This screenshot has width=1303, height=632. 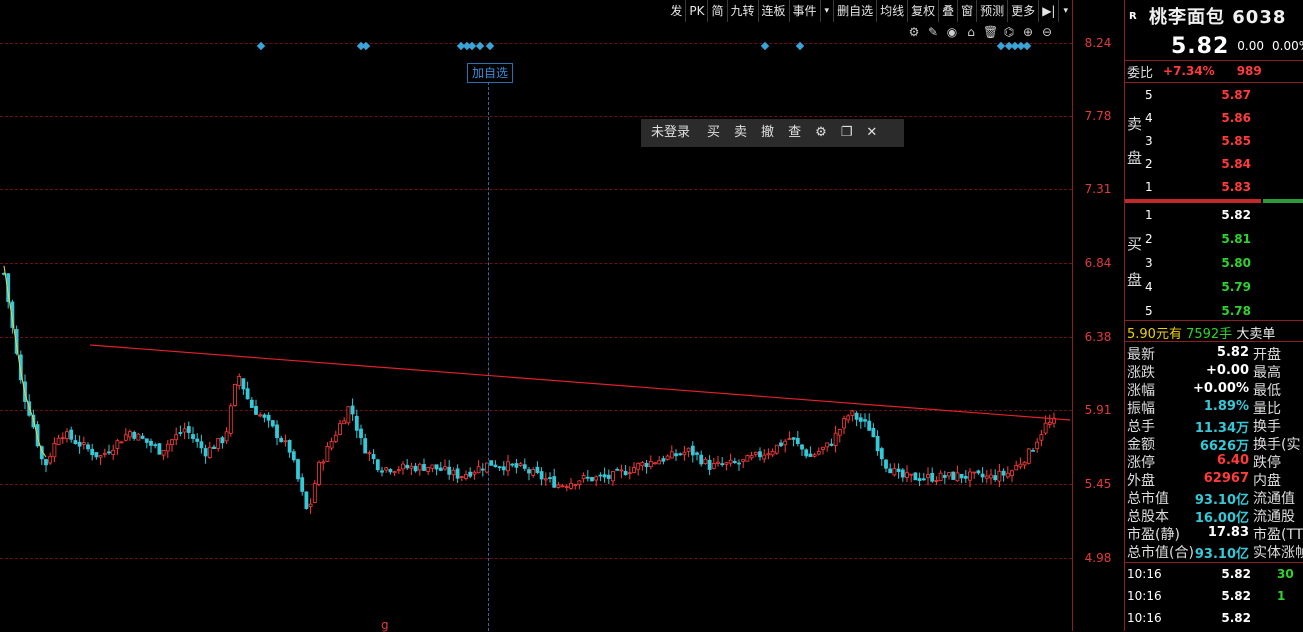 I want to click on stat-label: 外盘, so click(x=1141, y=481).